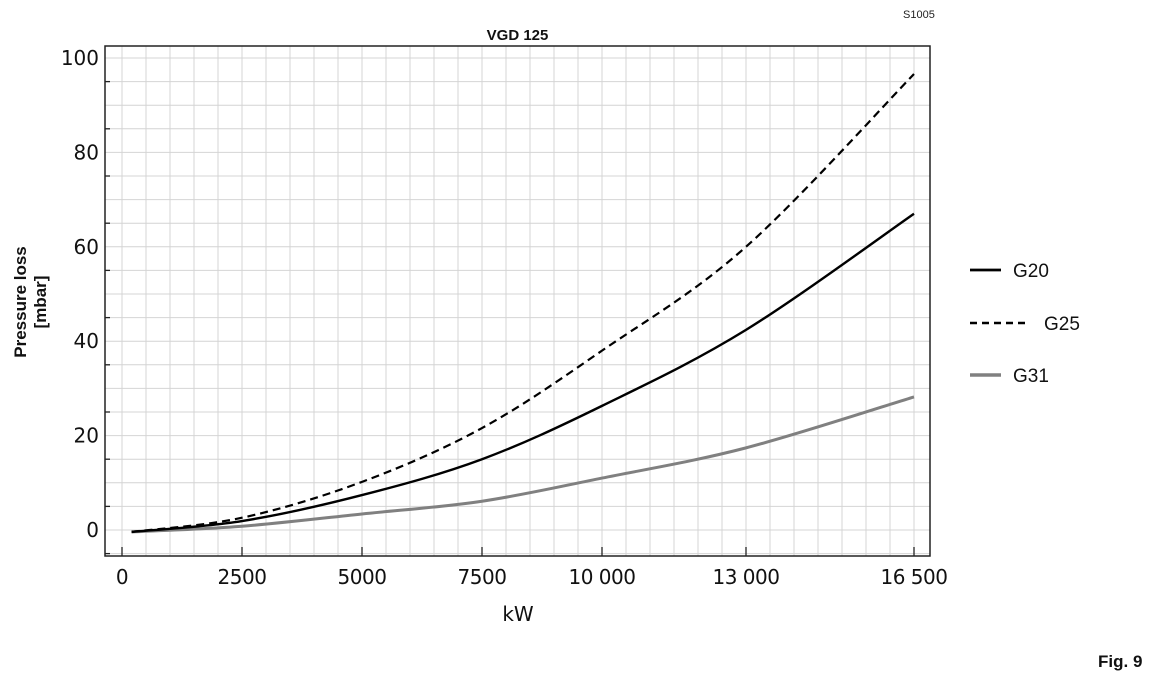  I want to click on y-tick-label: 80, so click(86, 152).